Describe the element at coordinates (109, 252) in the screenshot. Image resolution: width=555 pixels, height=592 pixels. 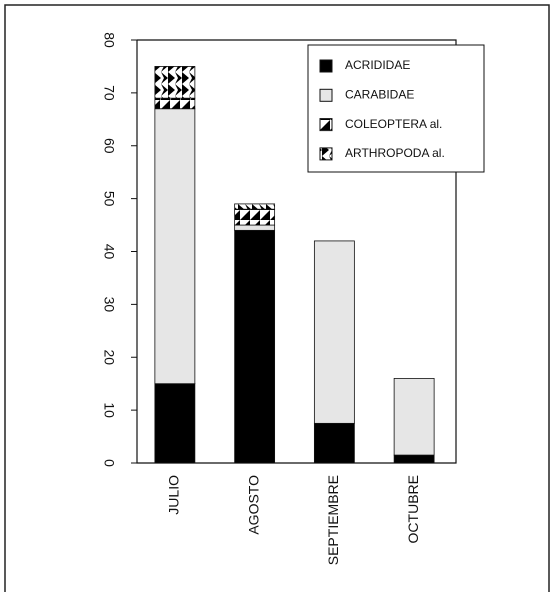
I see `y-tick-label: 40` at that location.